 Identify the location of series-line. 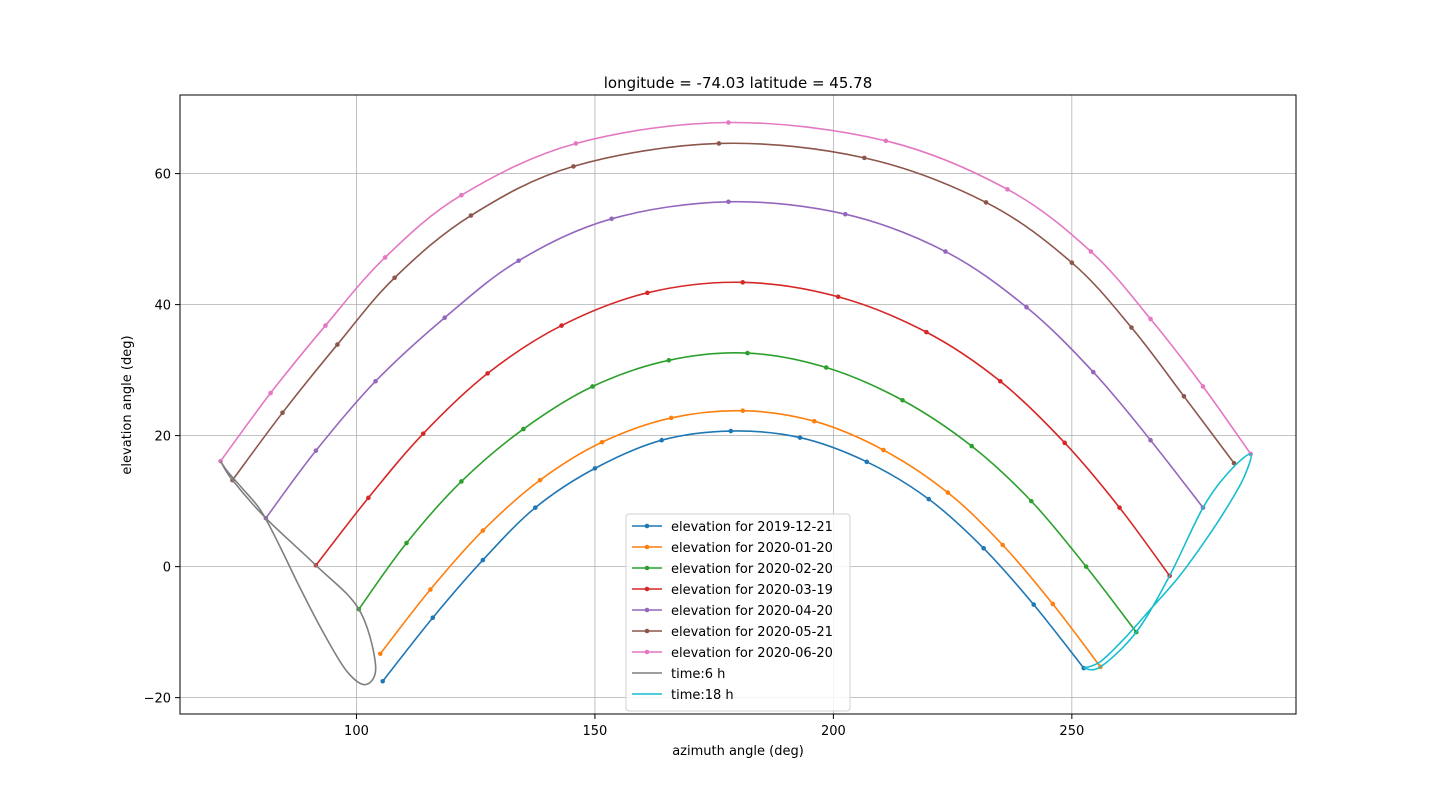
(1168, 562).